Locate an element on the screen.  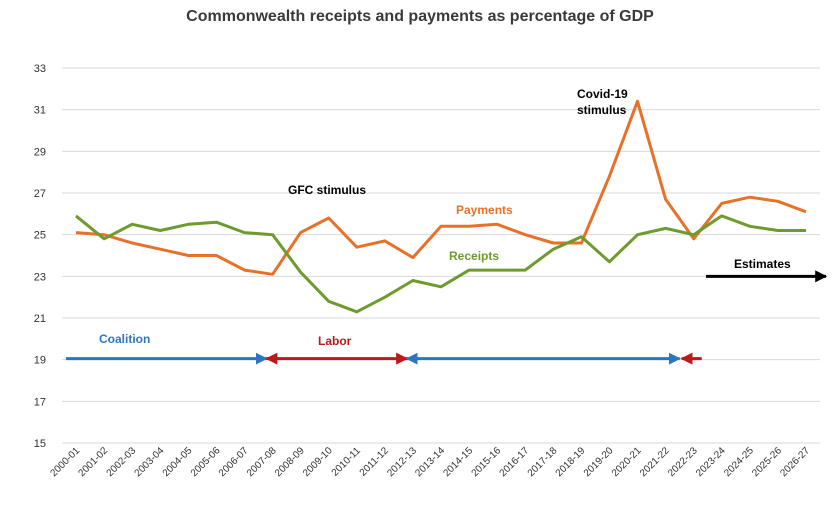
y-tick-label: 23 is located at coordinates (40, 277).